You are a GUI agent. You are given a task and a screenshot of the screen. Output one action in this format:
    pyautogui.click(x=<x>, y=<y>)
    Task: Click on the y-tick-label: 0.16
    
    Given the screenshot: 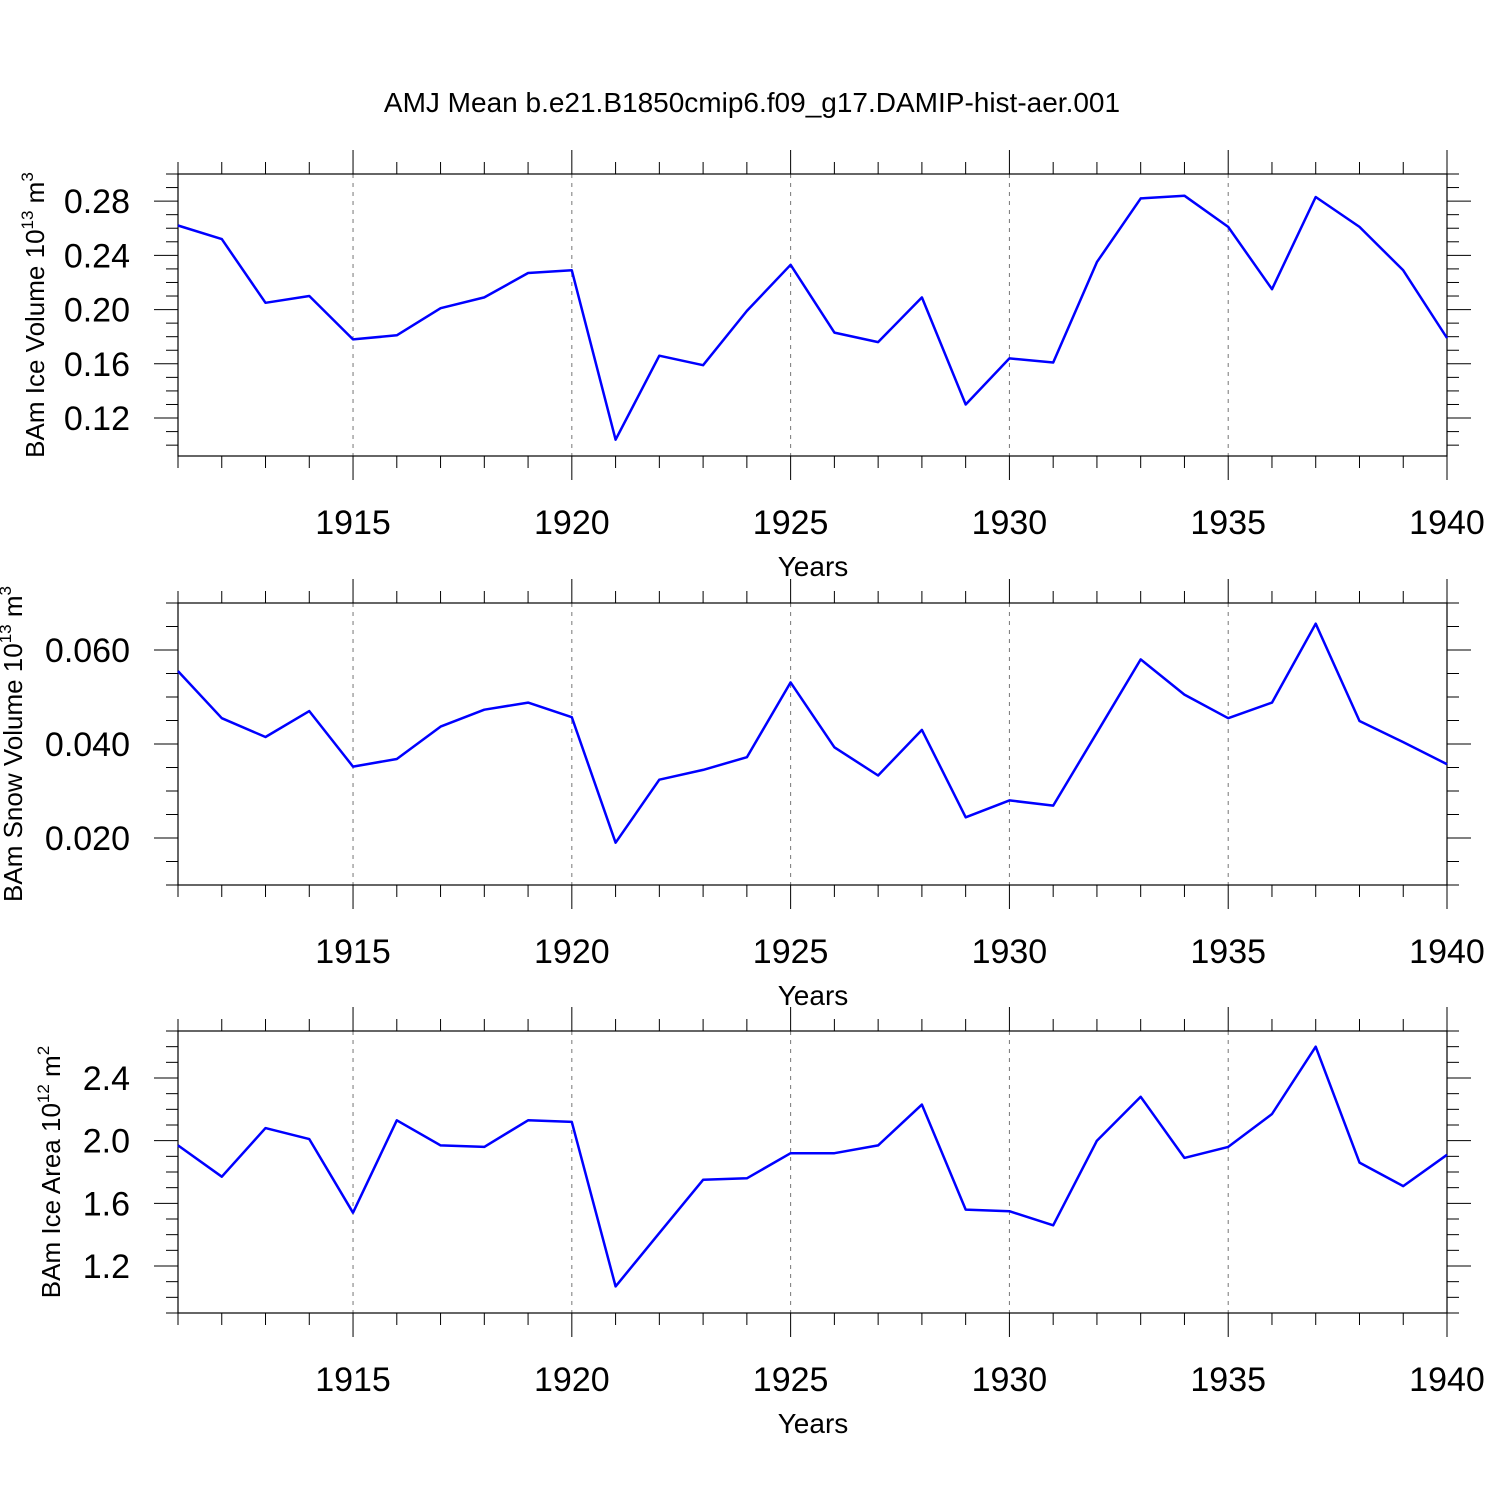 What is the action you would take?
    pyautogui.click(x=97, y=365)
    